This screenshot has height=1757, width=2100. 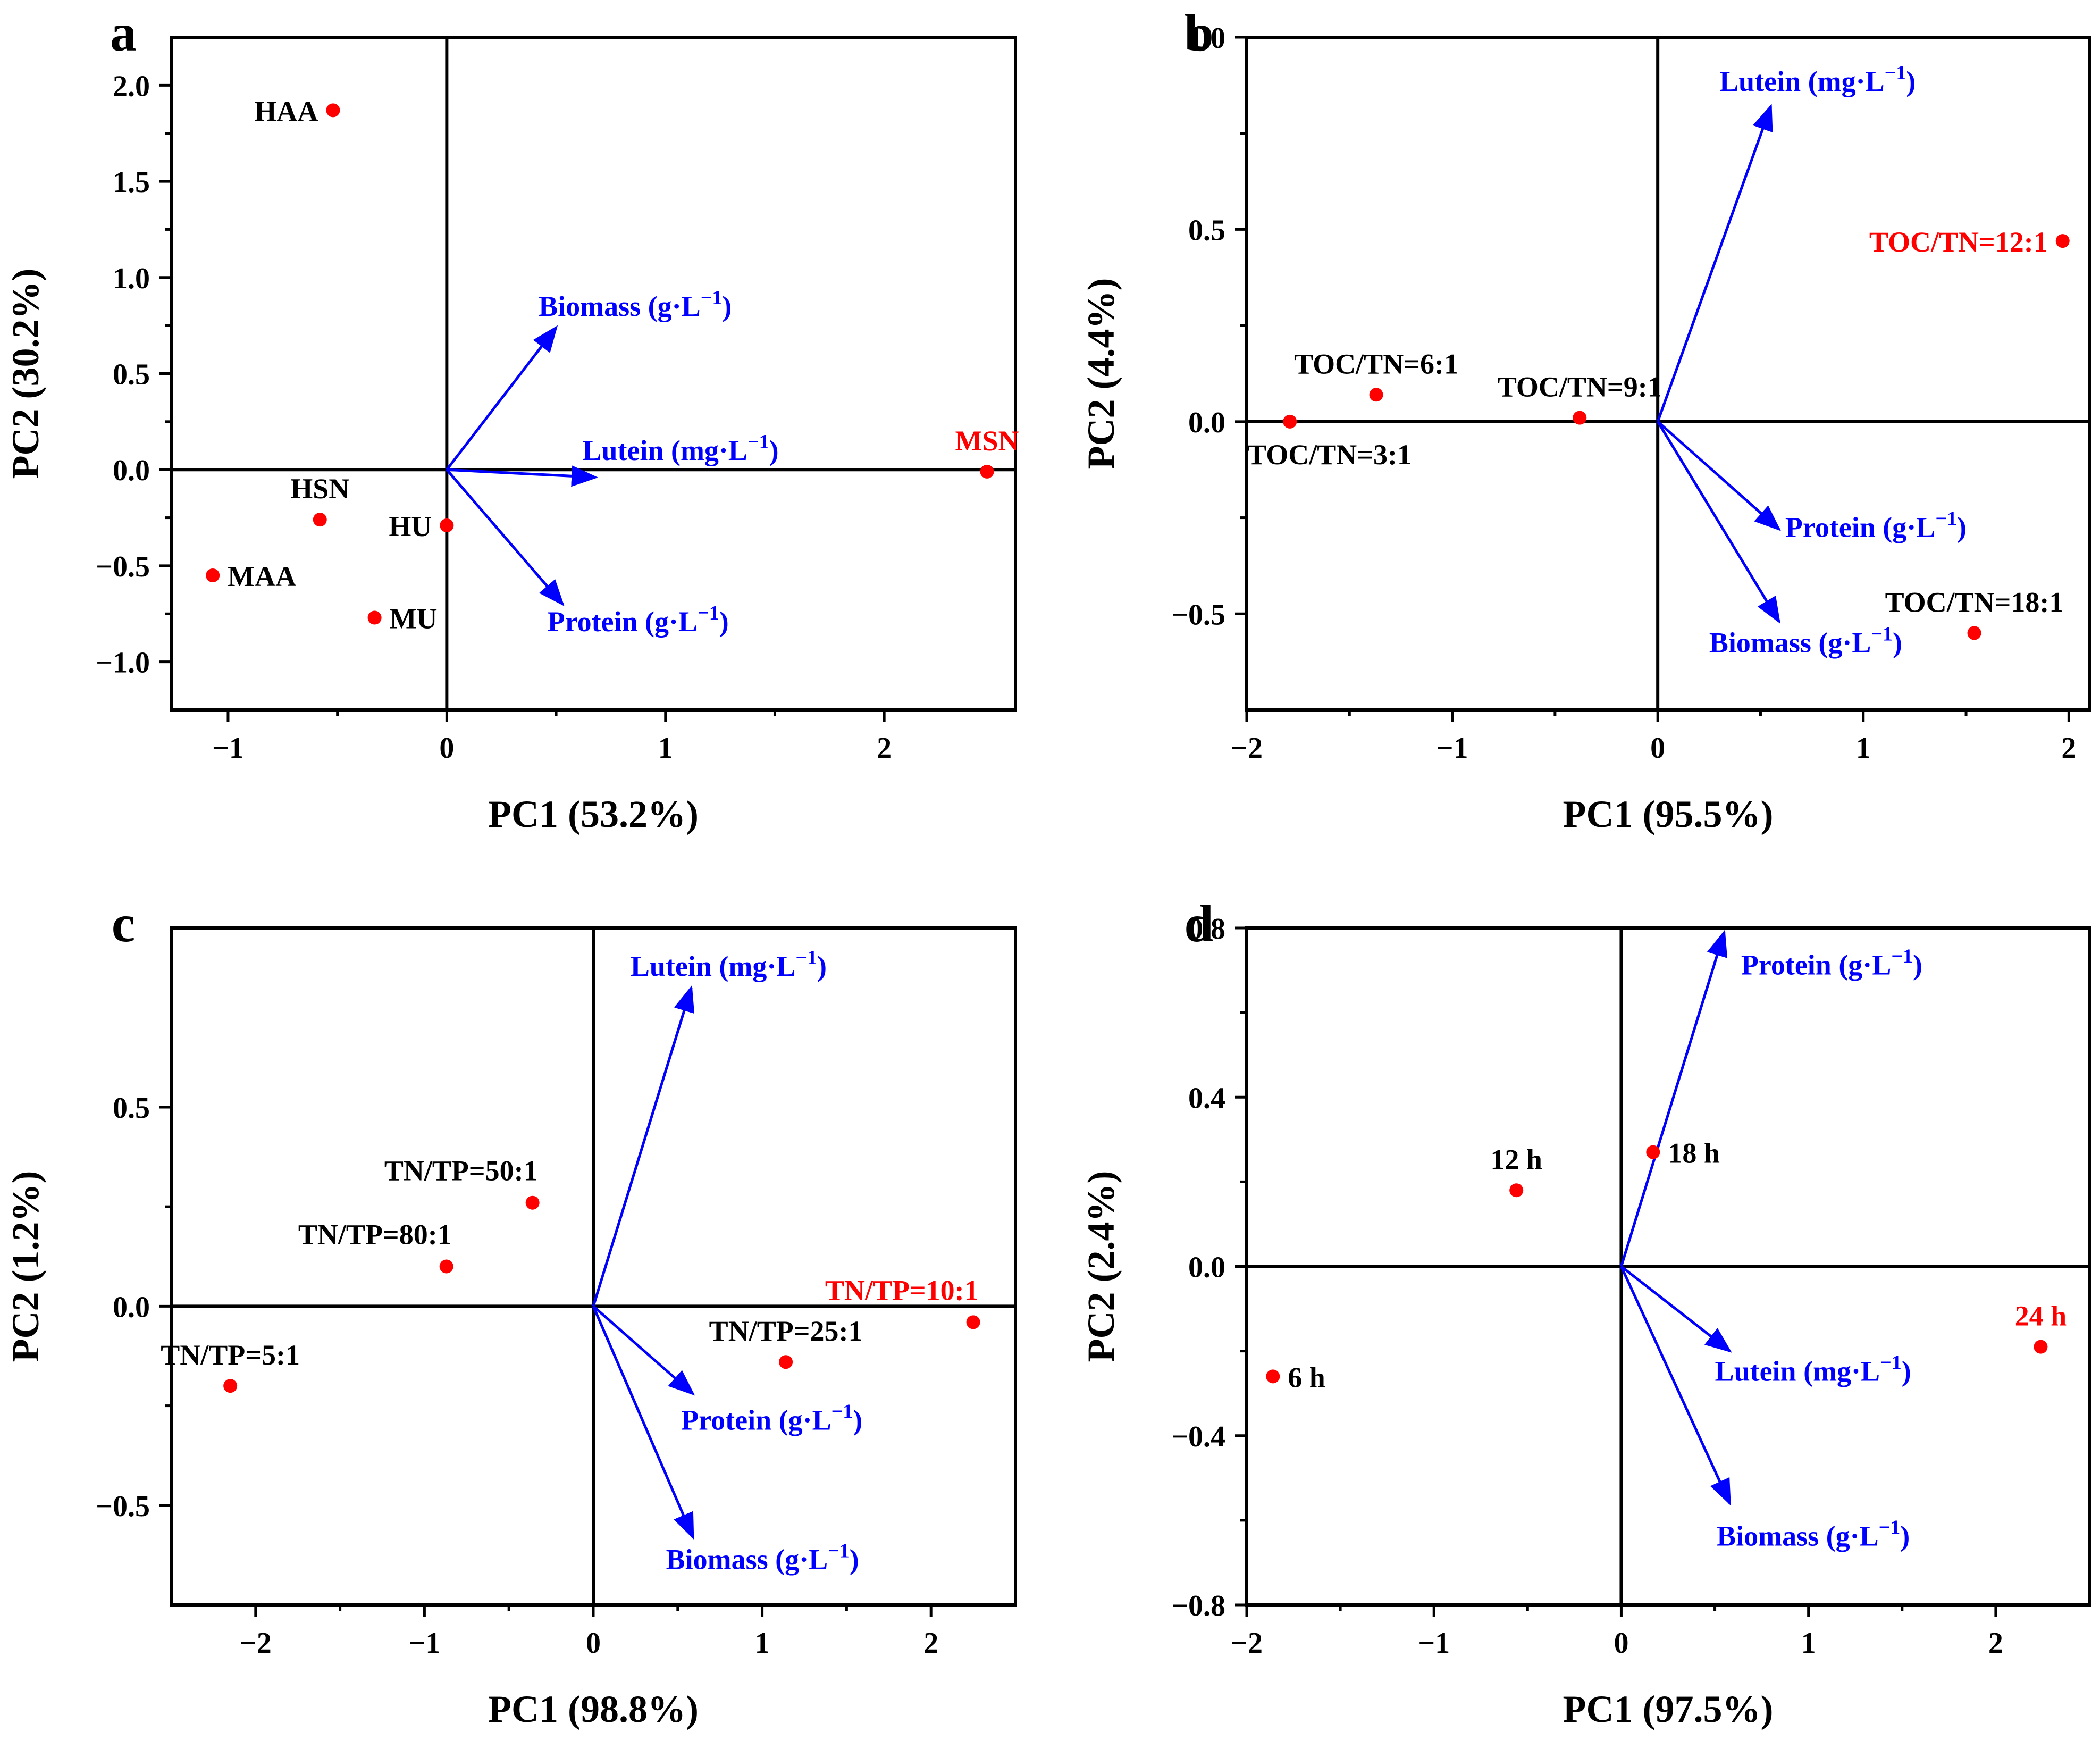 I want to click on x-axis-label: PC1 (53.2%), so click(x=593, y=814).